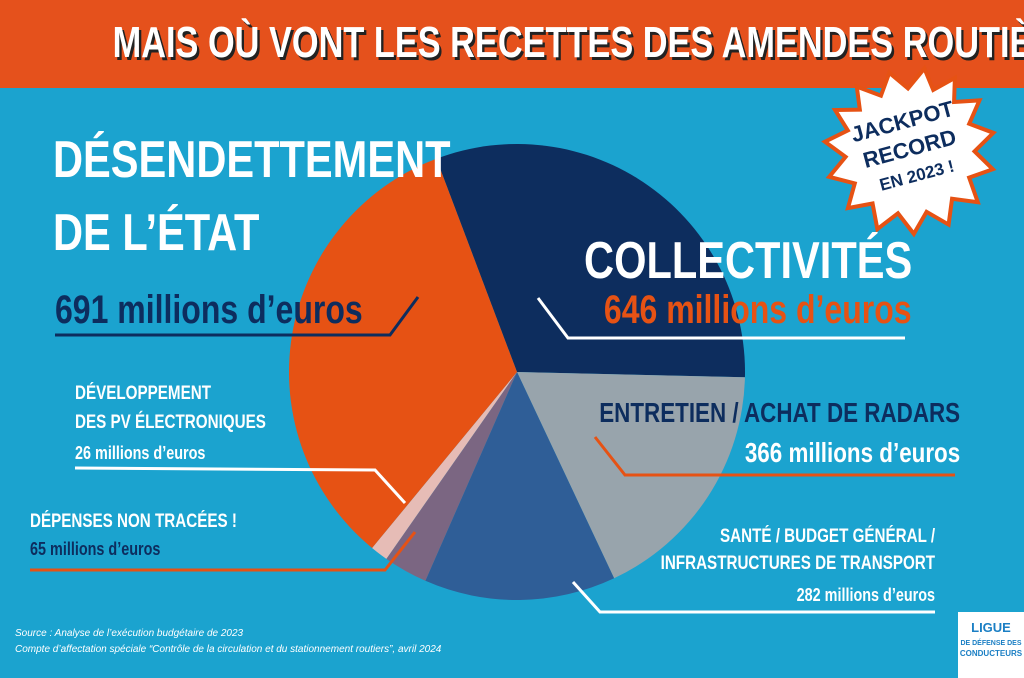 The height and width of the screenshot is (678, 1024). What do you see at coordinates (170, 408) in the screenshot?
I see `category-label: DÉVELOPPEMENT DES PV ÉLECTRONIQUES` at bounding box center [170, 408].